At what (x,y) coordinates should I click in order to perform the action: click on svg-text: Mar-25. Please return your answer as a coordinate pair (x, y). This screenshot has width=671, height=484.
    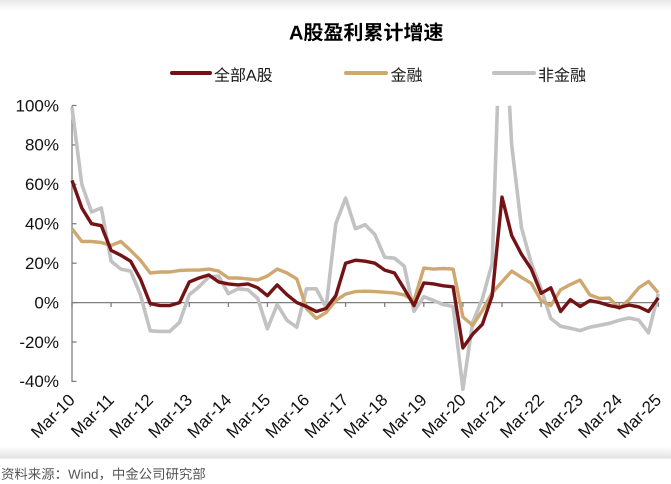
    Looking at the image, I should click on (640, 416).